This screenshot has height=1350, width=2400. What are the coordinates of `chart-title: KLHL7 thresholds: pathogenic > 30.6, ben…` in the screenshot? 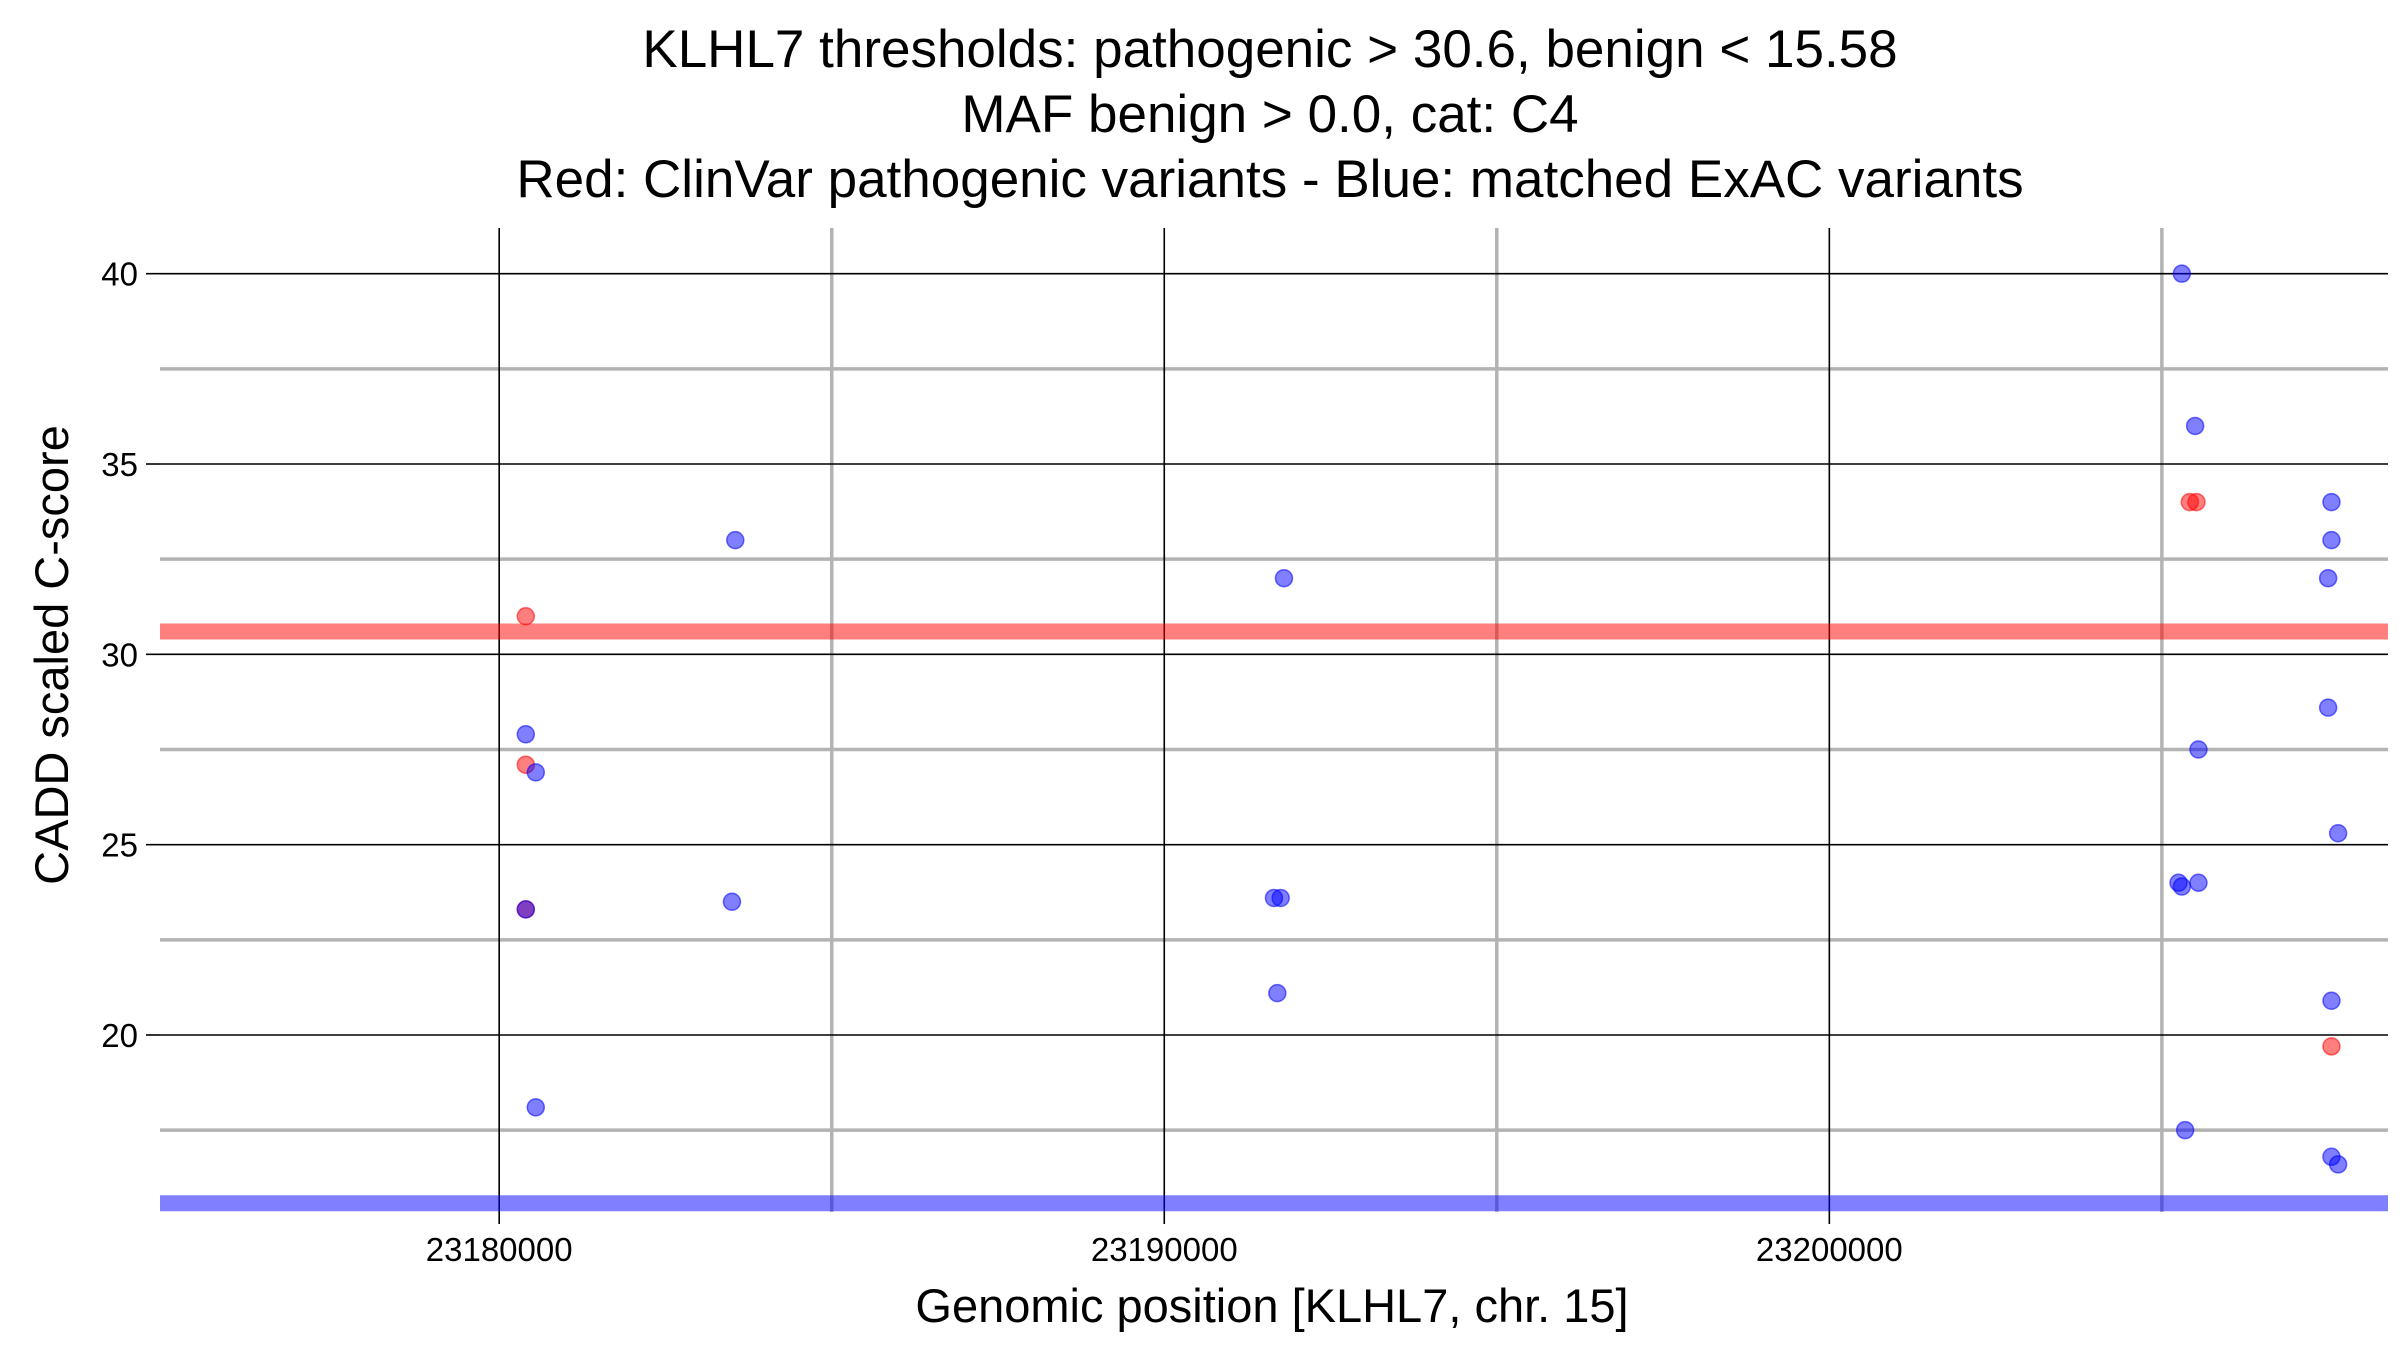 It's located at (1269, 114).